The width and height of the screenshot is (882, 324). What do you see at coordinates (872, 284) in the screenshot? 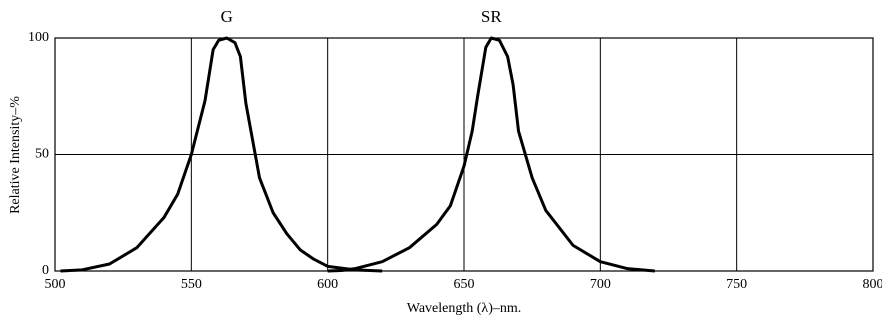
I see `x-tick-label: 800` at bounding box center [872, 284].